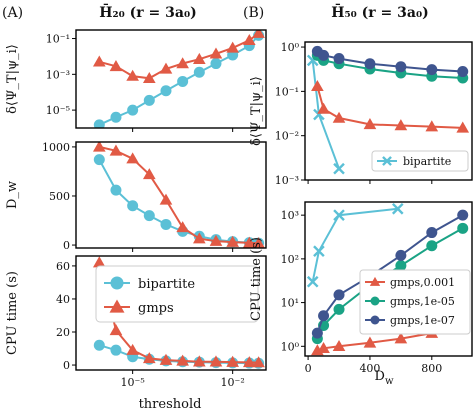 The width and height of the screenshot is (474, 412). Describe the element at coordinates (63, 332) in the screenshot. I see `y-tick-label: 20` at that location.